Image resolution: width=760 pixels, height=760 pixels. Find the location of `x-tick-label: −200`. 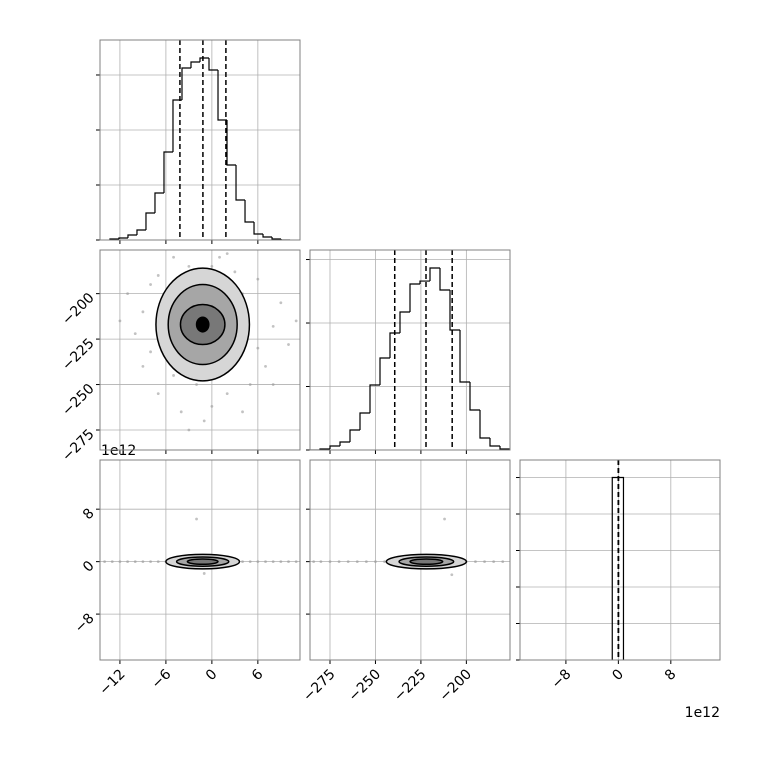

x-tick-label: −200 is located at coordinates (456, 685).